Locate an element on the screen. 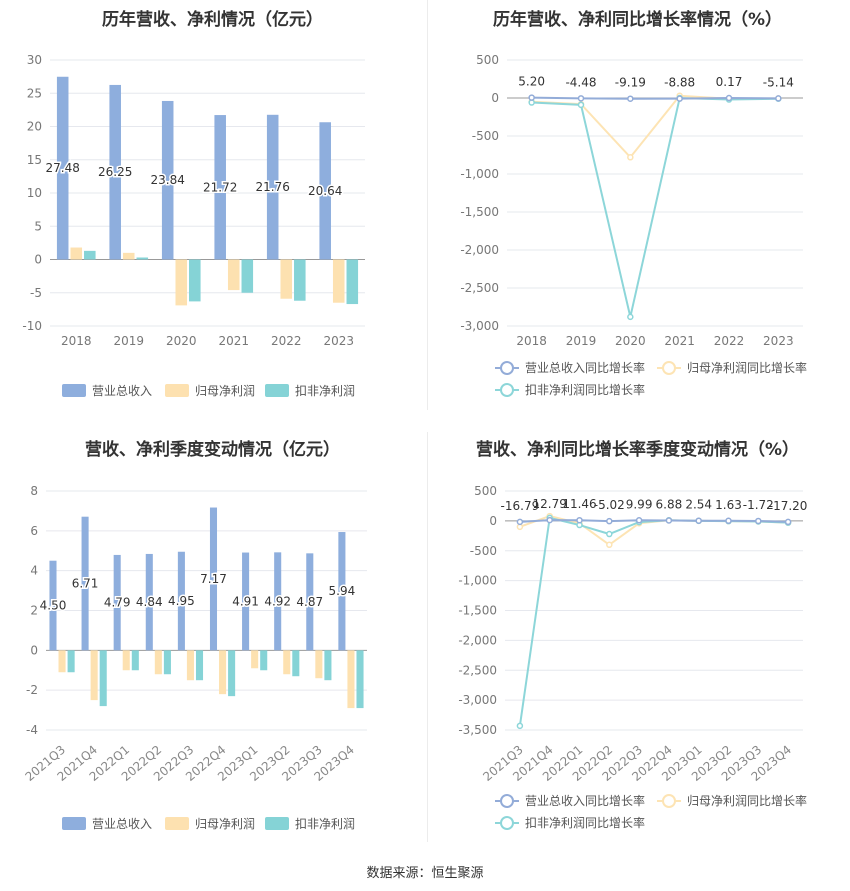  data-label: 4.50 is located at coordinates (53, 606).